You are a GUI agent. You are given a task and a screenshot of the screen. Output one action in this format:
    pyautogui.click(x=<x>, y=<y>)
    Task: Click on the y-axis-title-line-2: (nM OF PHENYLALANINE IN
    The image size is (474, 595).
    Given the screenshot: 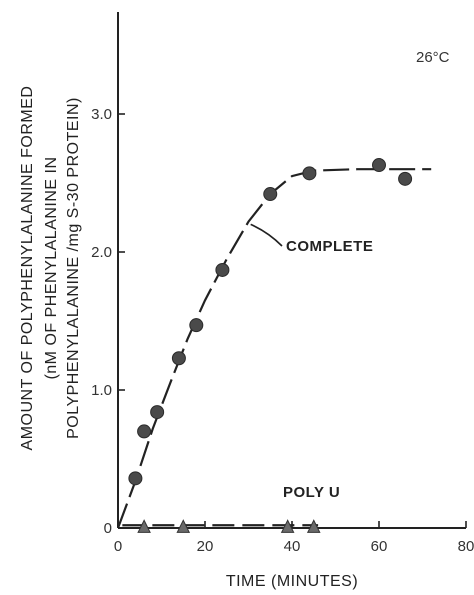 What is the action you would take?
    pyautogui.click(x=51, y=267)
    